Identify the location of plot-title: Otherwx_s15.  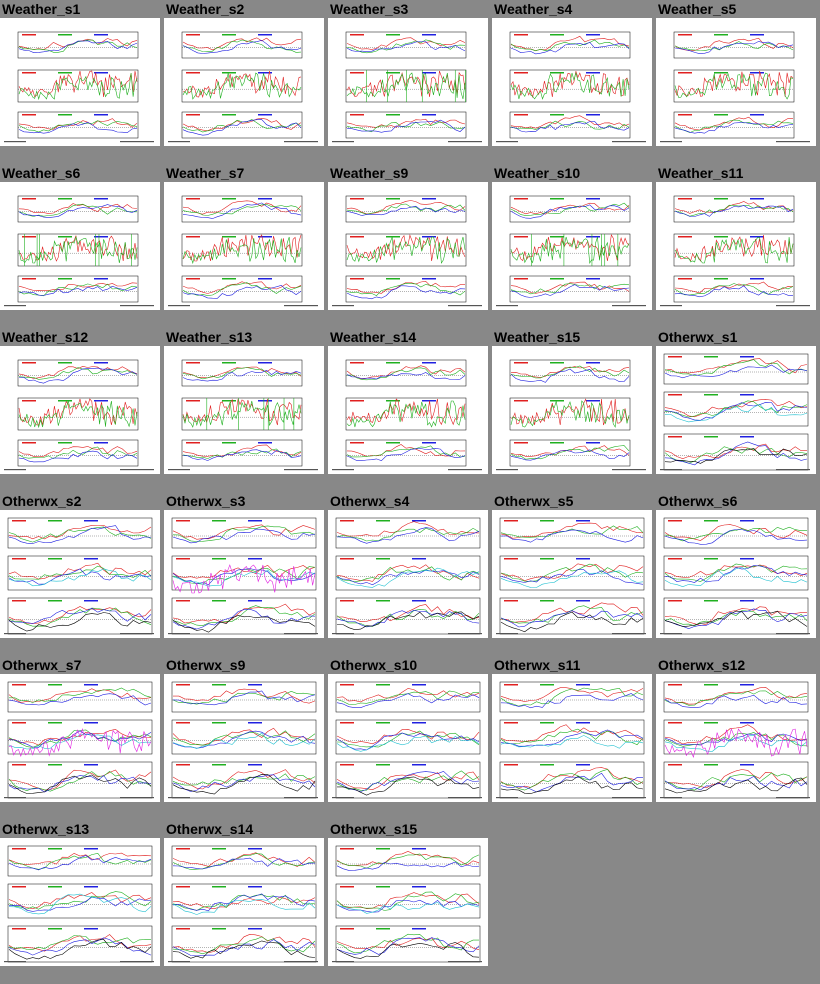
(374, 829).